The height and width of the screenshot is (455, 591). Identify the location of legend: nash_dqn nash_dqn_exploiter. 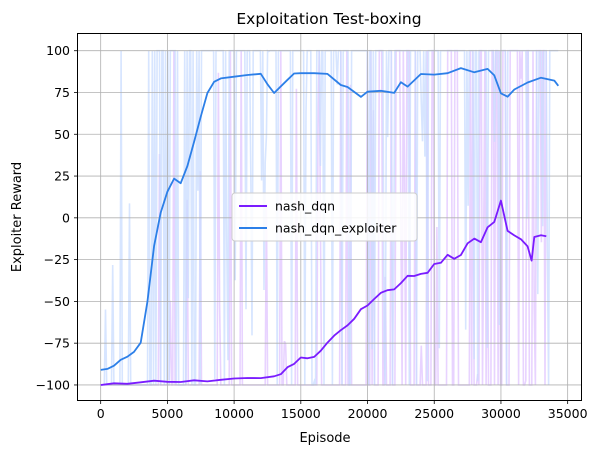
(324, 217).